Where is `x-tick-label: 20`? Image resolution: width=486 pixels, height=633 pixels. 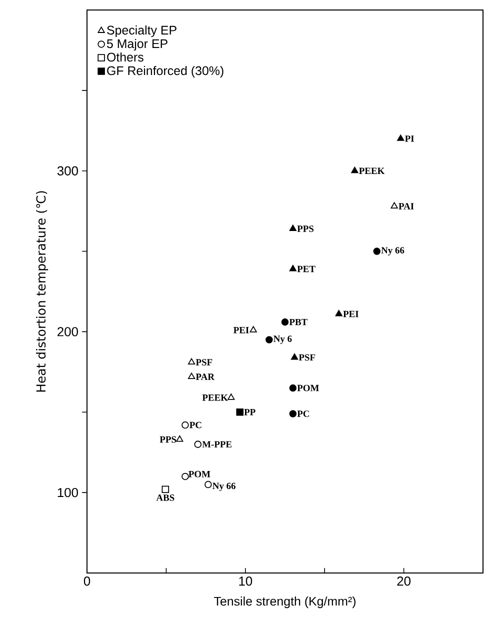
x-tick-label: 20 is located at coordinates (404, 581).